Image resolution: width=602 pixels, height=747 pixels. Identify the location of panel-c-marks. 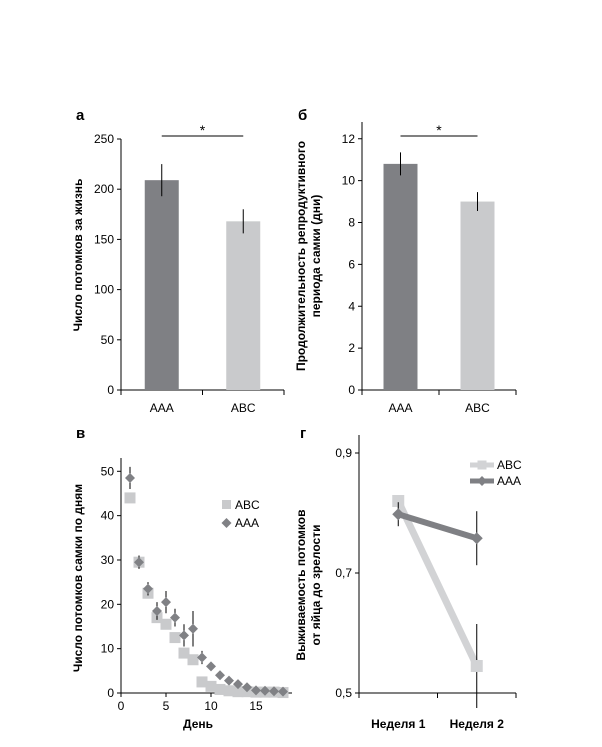
(206, 582).